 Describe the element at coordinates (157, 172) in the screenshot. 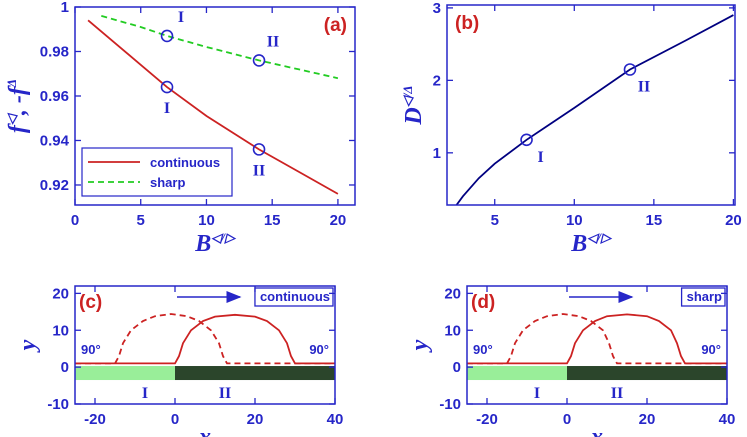

I see `legend-box` at that location.